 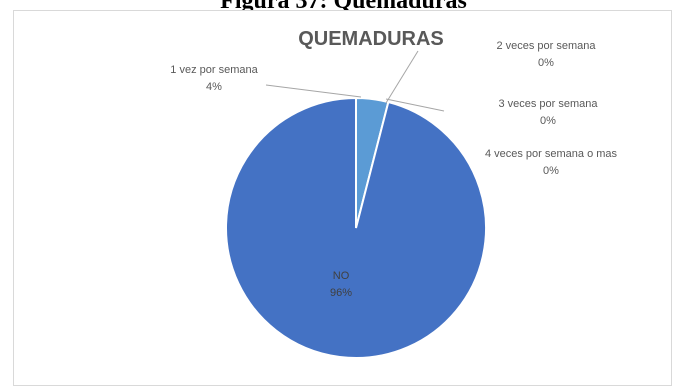 I want to click on slice-name-1-vez-por-semana: 1 vez por semana, so click(x=214, y=70).